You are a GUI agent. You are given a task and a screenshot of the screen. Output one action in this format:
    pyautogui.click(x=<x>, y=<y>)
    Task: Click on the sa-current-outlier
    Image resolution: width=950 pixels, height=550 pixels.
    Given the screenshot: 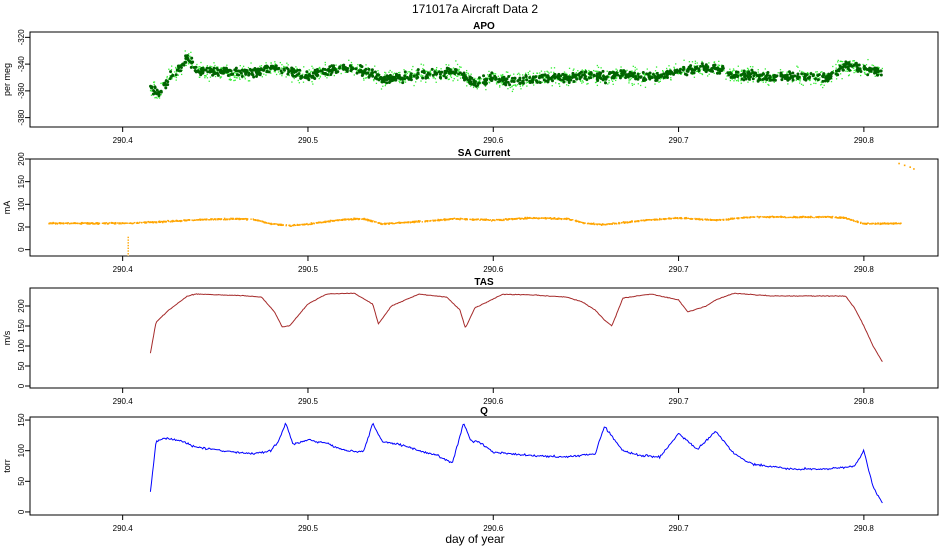 What is the action you would take?
    pyautogui.click(x=128, y=245)
    